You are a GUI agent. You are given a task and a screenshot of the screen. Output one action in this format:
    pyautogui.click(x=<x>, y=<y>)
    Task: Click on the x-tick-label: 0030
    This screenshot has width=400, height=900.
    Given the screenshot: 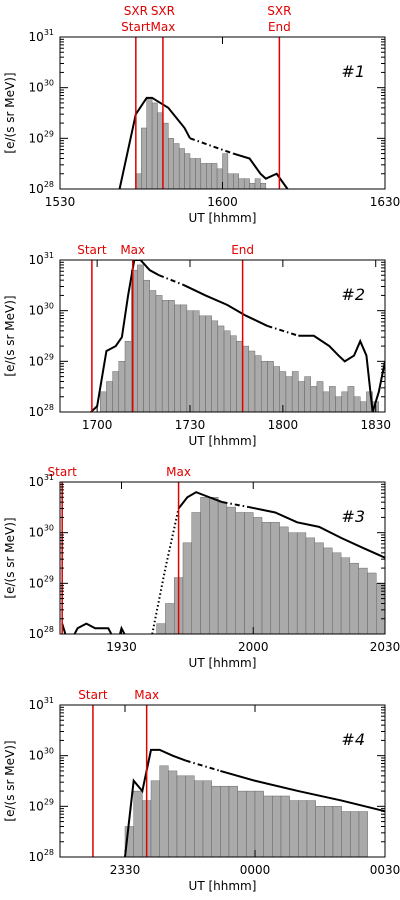 What is the action you would take?
    pyautogui.click(x=385, y=870)
    